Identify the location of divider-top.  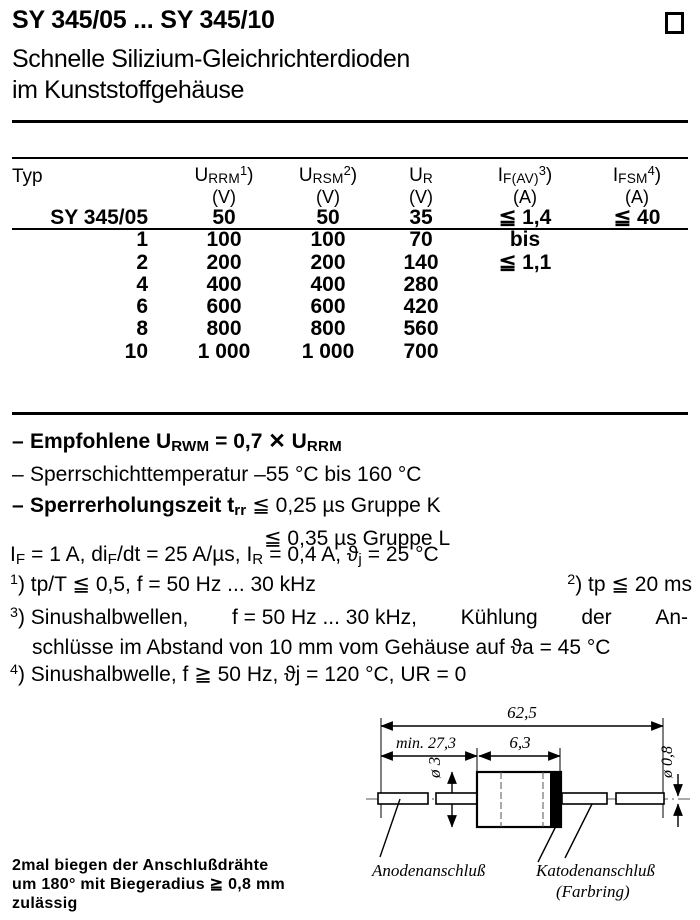
(350, 121).